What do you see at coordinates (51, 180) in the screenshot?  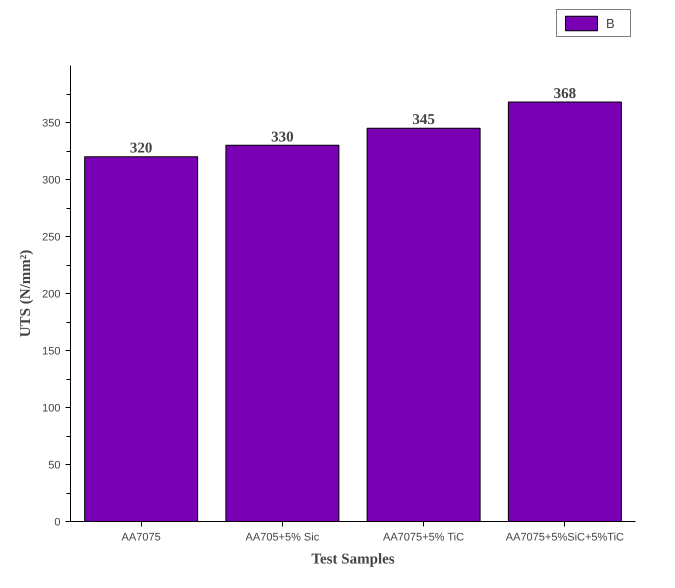 I see `y-tick-label: 300` at bounding box center [51, 180].